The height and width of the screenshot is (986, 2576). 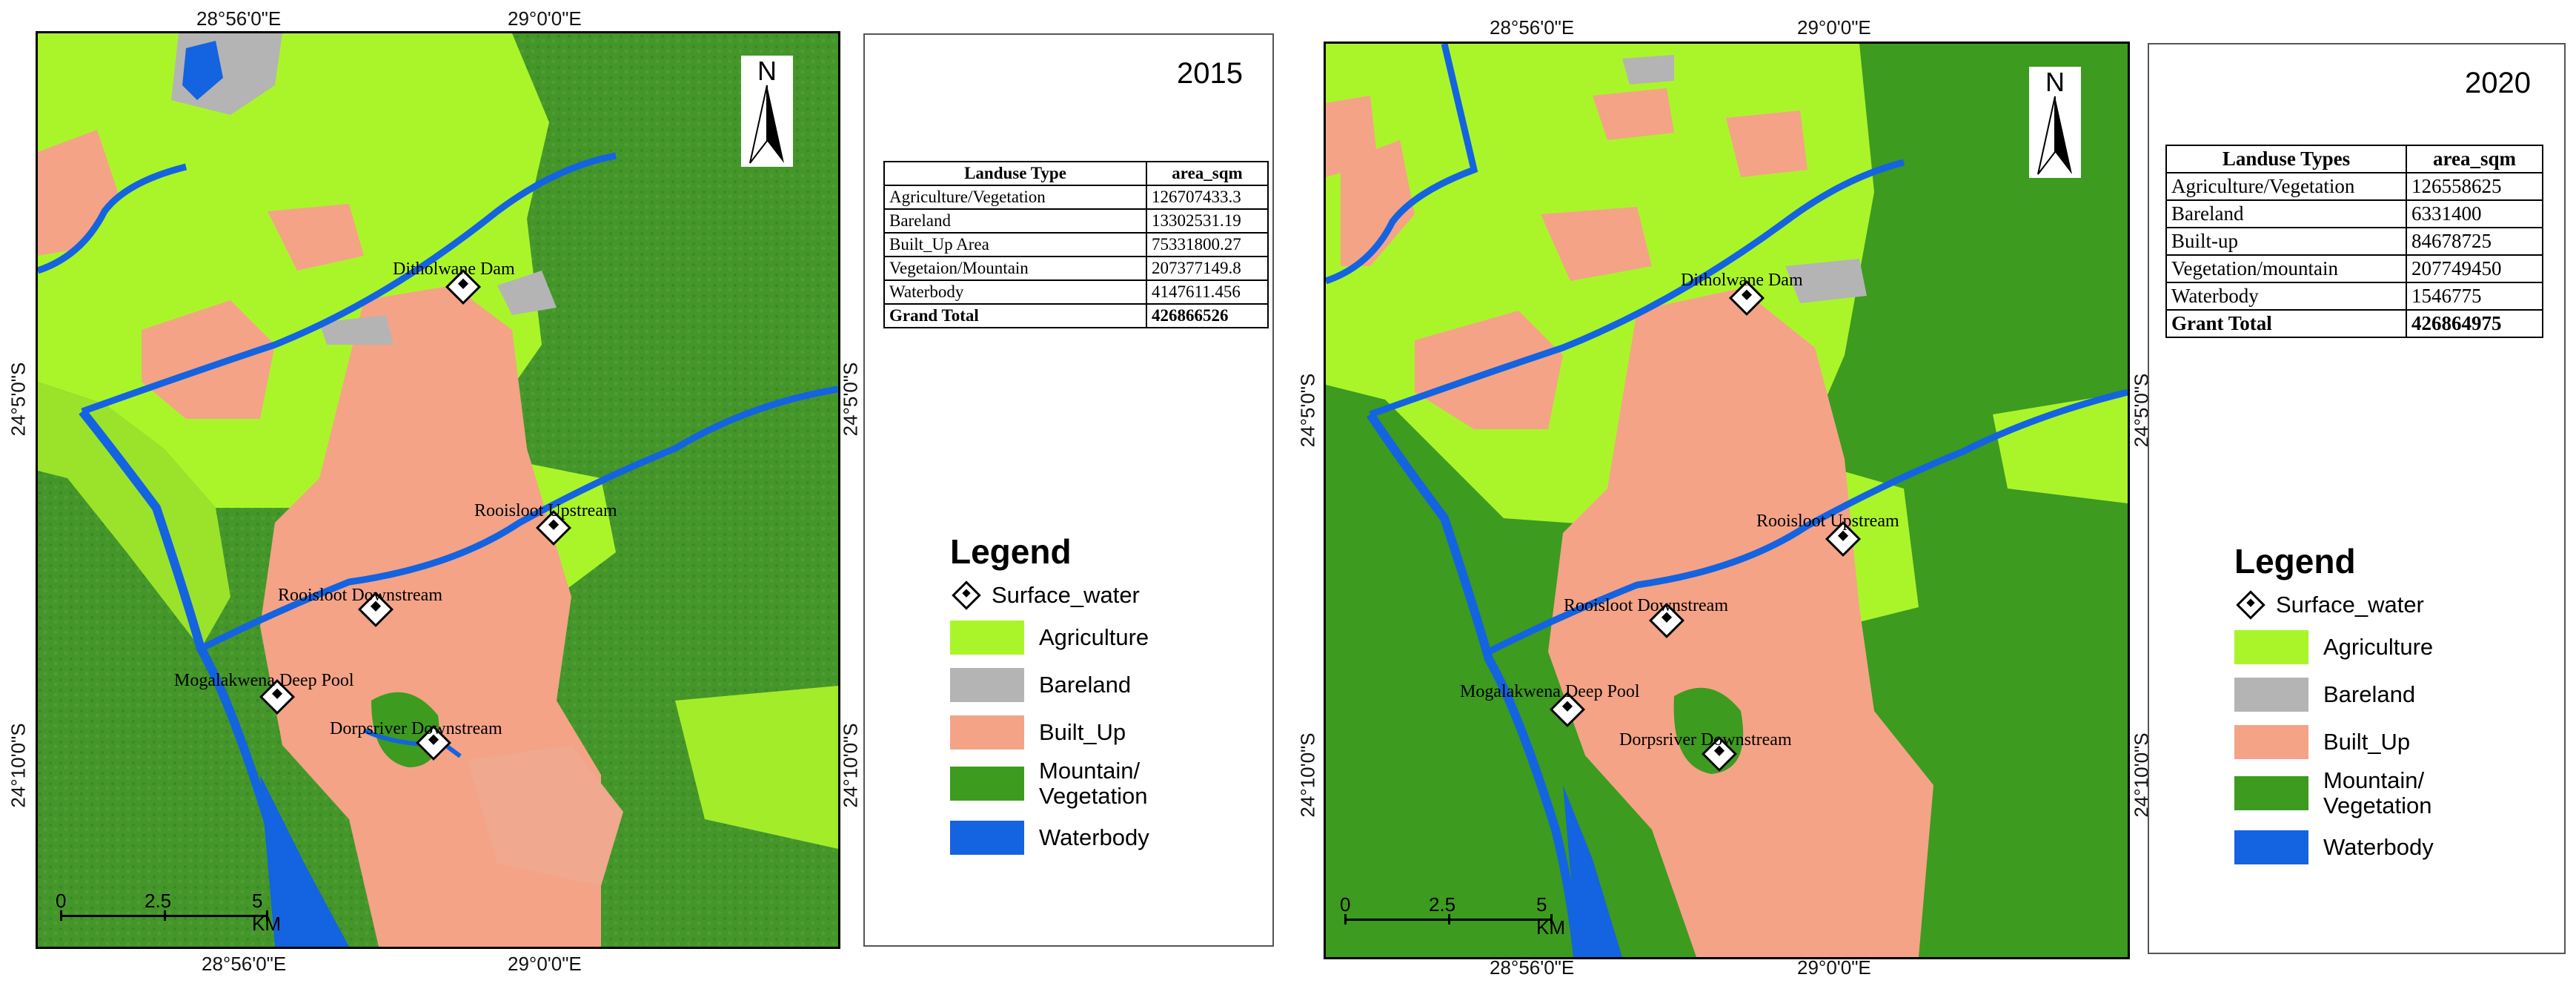 I want to click on table-cell: 13302531.19, so click(x=1207, y=221).